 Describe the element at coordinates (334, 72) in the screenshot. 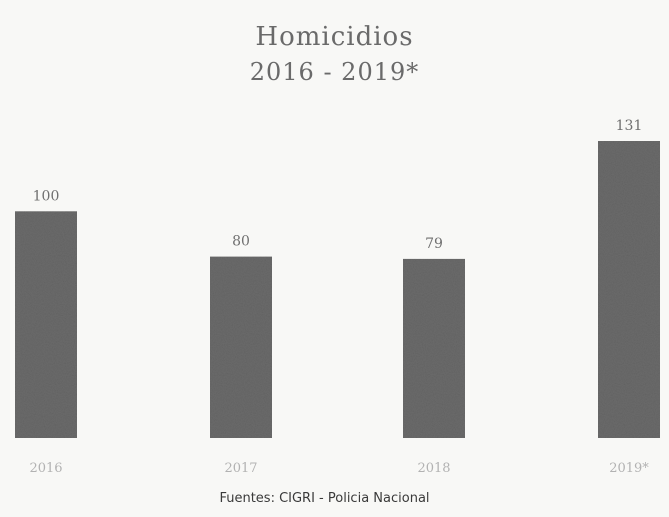

I see `chart-subtitle: 2016 - 2019*` at that location.